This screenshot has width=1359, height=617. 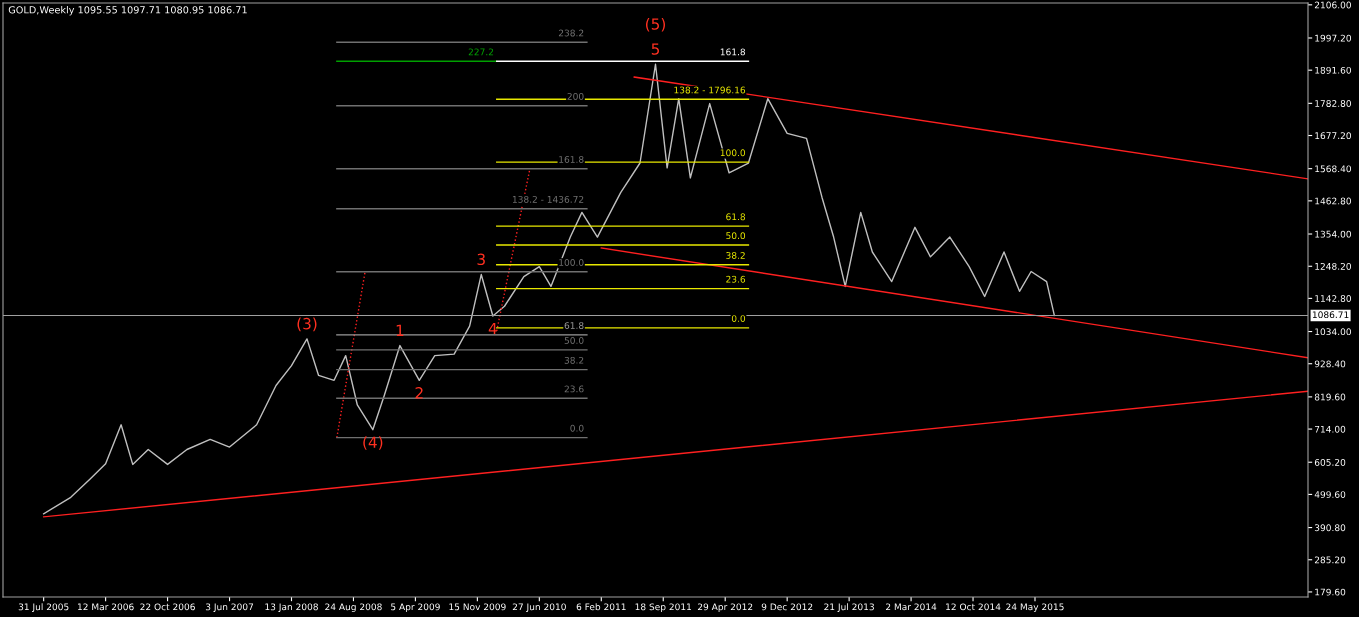 What do you see at coordinates (1333, 298) in the screenshot?
I see `y-tick-label: 1142.80` at bounding box center [1333, 298].